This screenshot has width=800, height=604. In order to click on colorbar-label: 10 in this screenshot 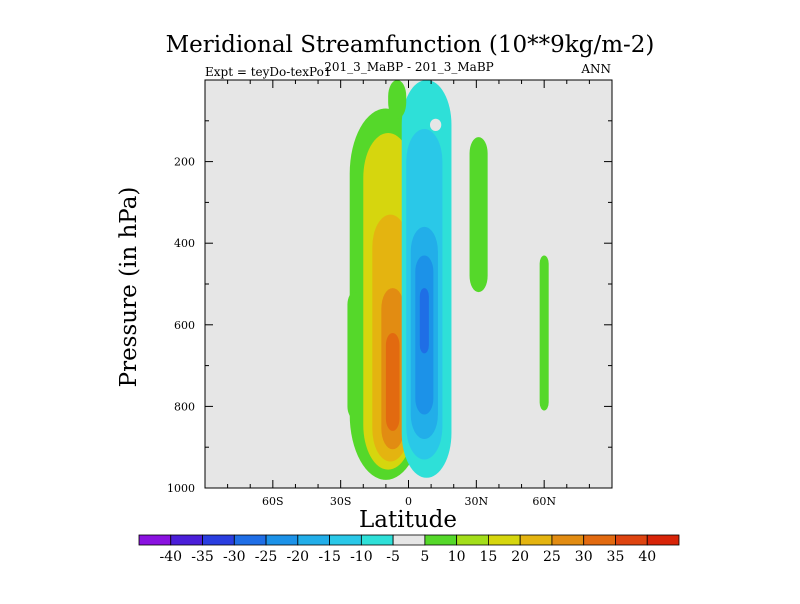, I will do `click(457, 557)`.